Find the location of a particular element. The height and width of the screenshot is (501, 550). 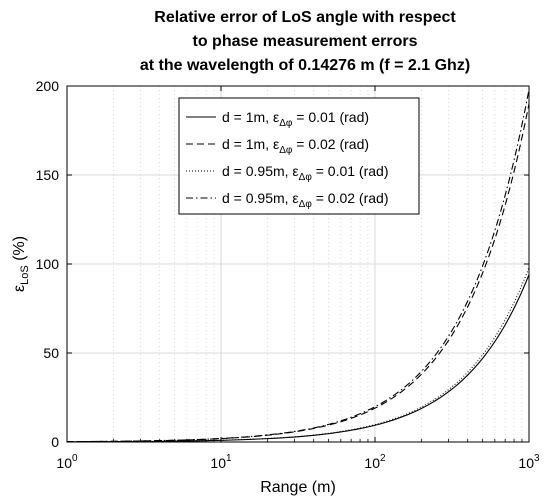

legend-label-3: d = 0.95m, εΔφ = 0.01 (rad) is located at coordinates (305, 173).